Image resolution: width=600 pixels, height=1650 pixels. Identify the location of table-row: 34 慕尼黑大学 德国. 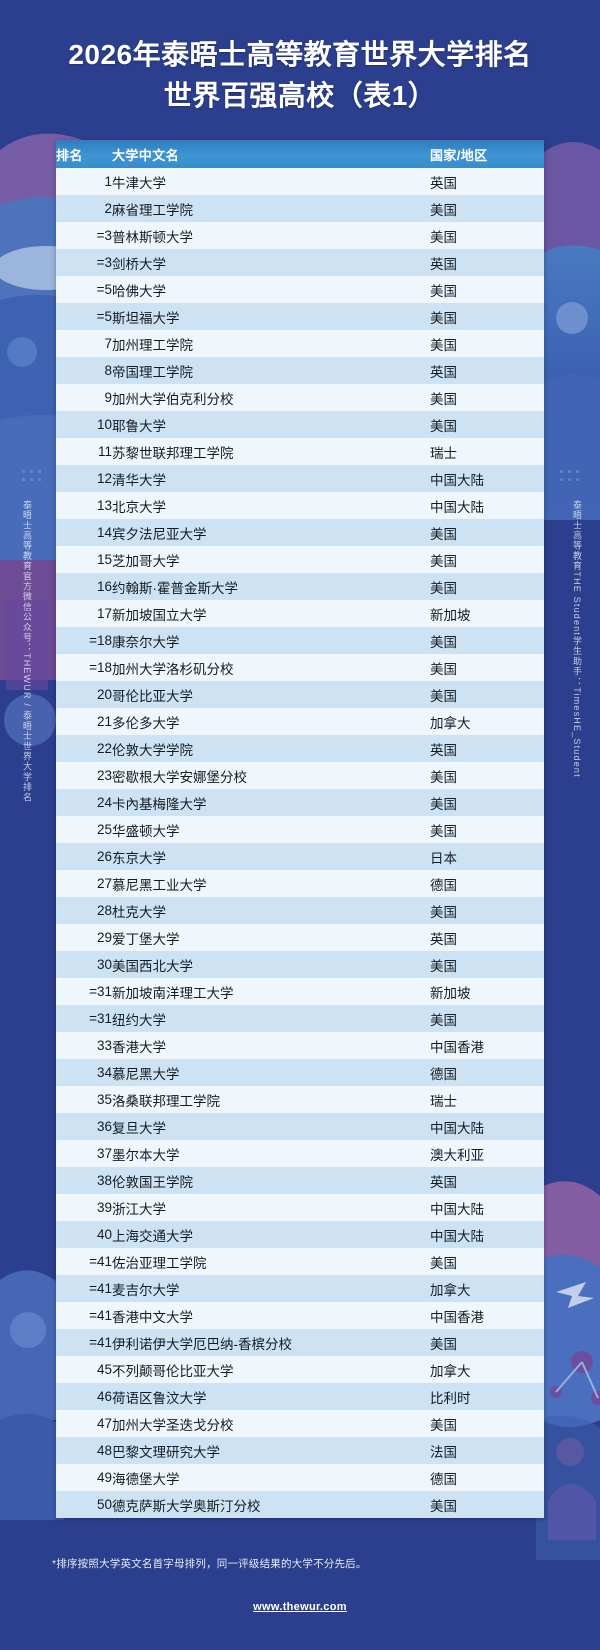
(300, 1072).